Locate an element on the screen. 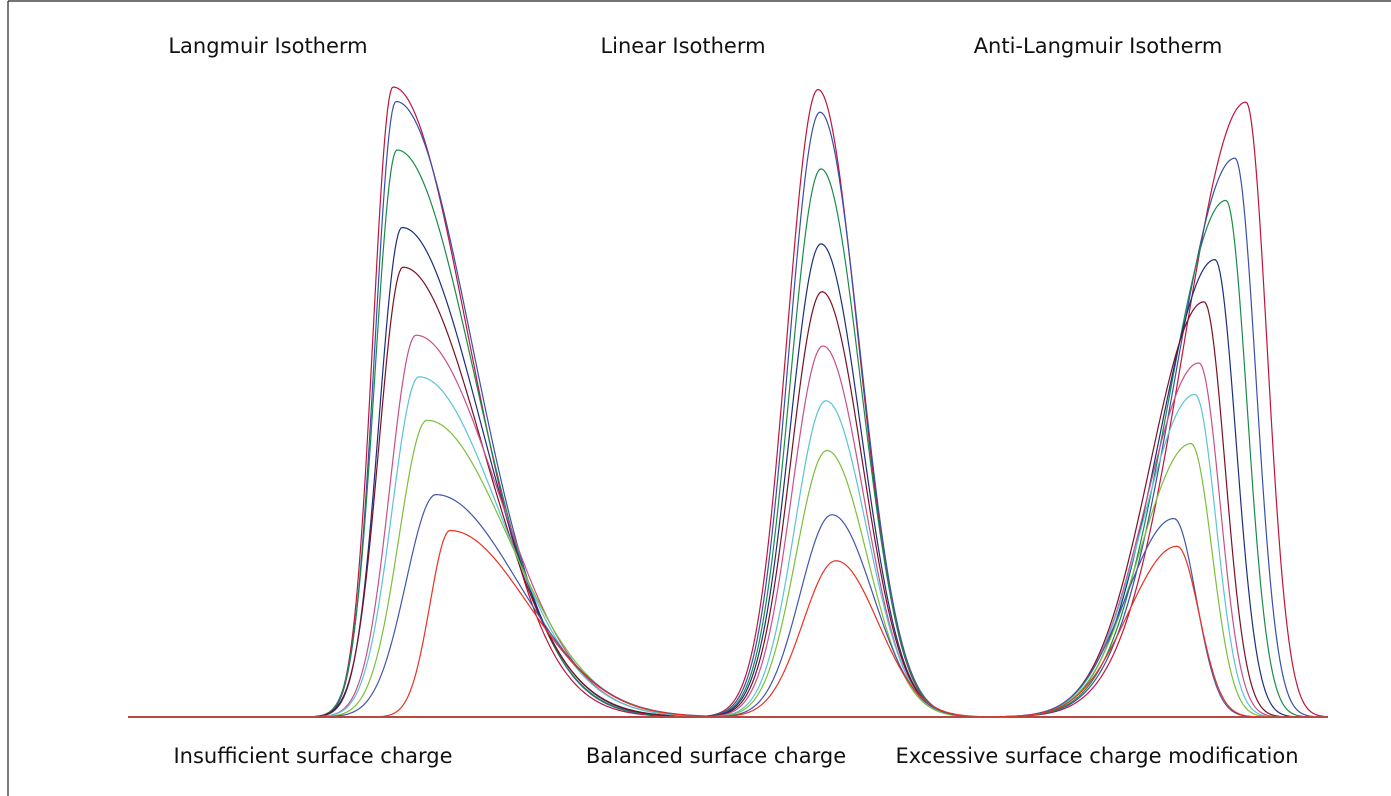  panel-caption-anti-langmuir: Excessive surface charge modification is located at coordinates (1096, 756).